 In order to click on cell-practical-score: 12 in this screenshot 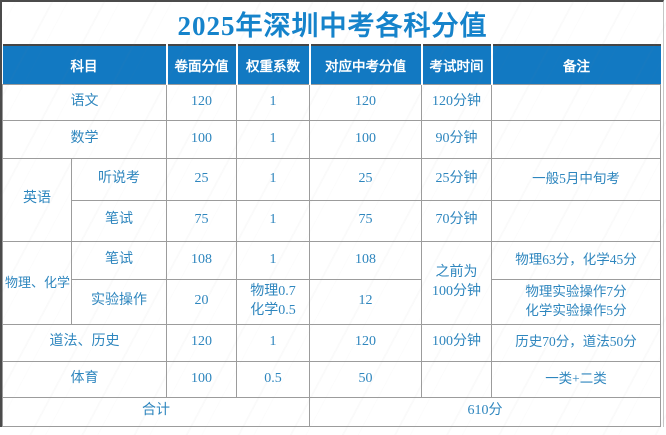, I will do `click(365, 301)`.